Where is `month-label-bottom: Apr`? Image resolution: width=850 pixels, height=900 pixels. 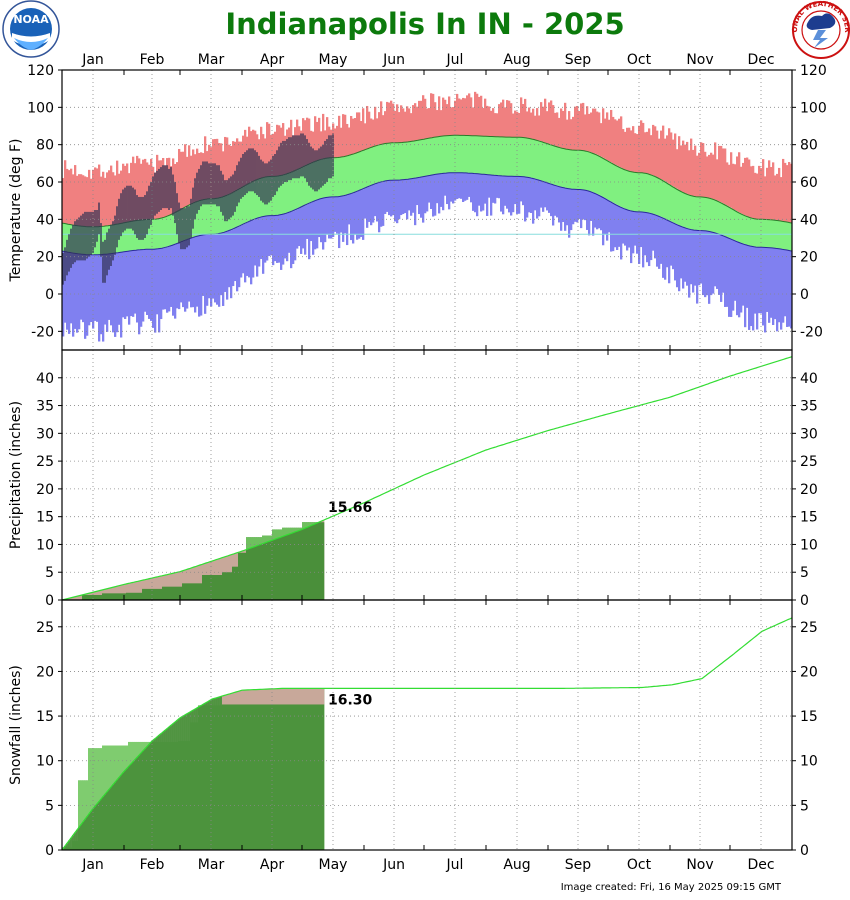 month-label-bottom: Apr is located at coordinates (272, 865).